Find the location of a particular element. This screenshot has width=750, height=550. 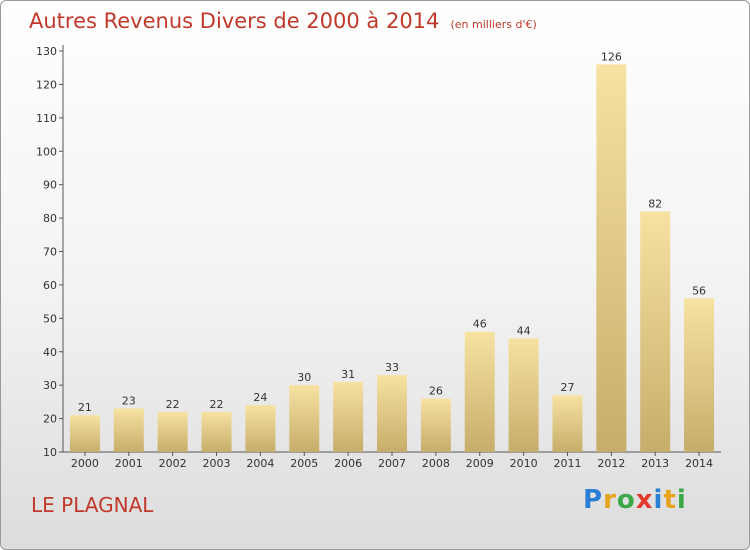

y-tick-label: 70 is located at coordinates (50, 252).